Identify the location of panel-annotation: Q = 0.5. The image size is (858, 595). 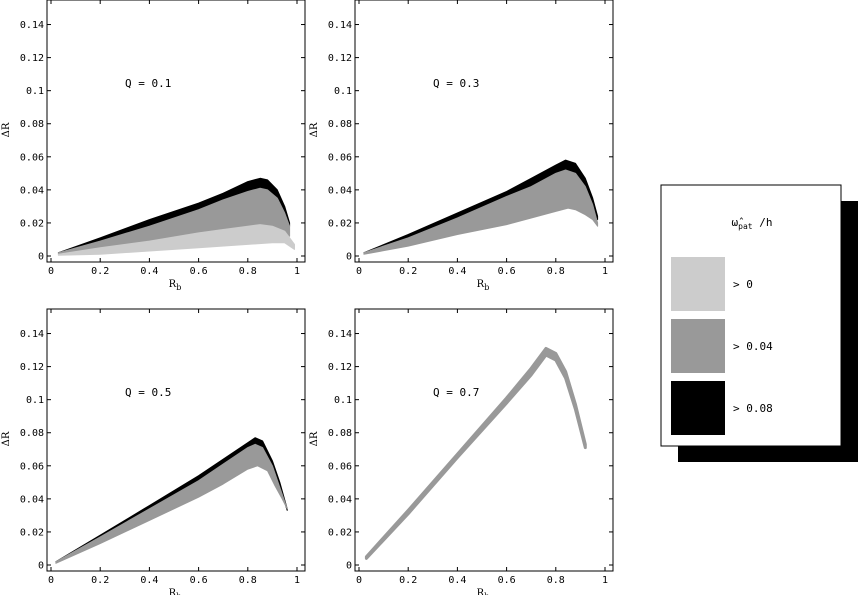
(148, 392).